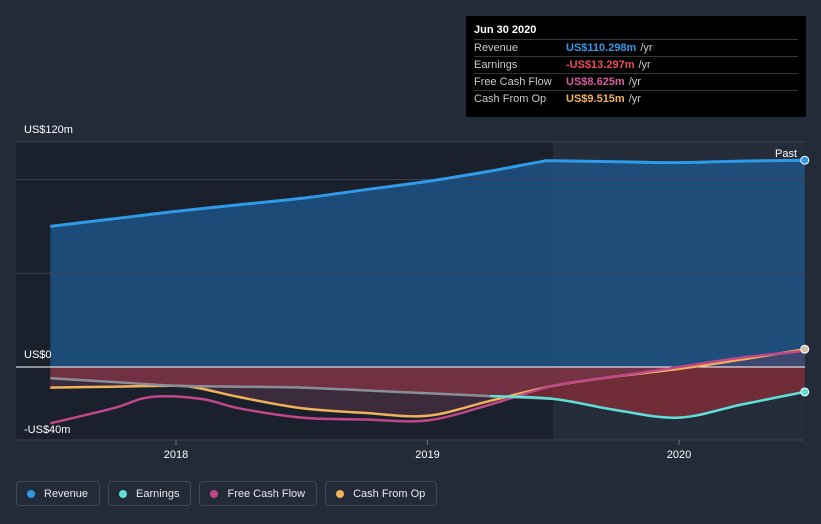 The width and height of the screenshot is (821, 524). I want to click on tooltip-row-cash-from-op: Cash From Op US$9.515m /yr, so click(636, 98).